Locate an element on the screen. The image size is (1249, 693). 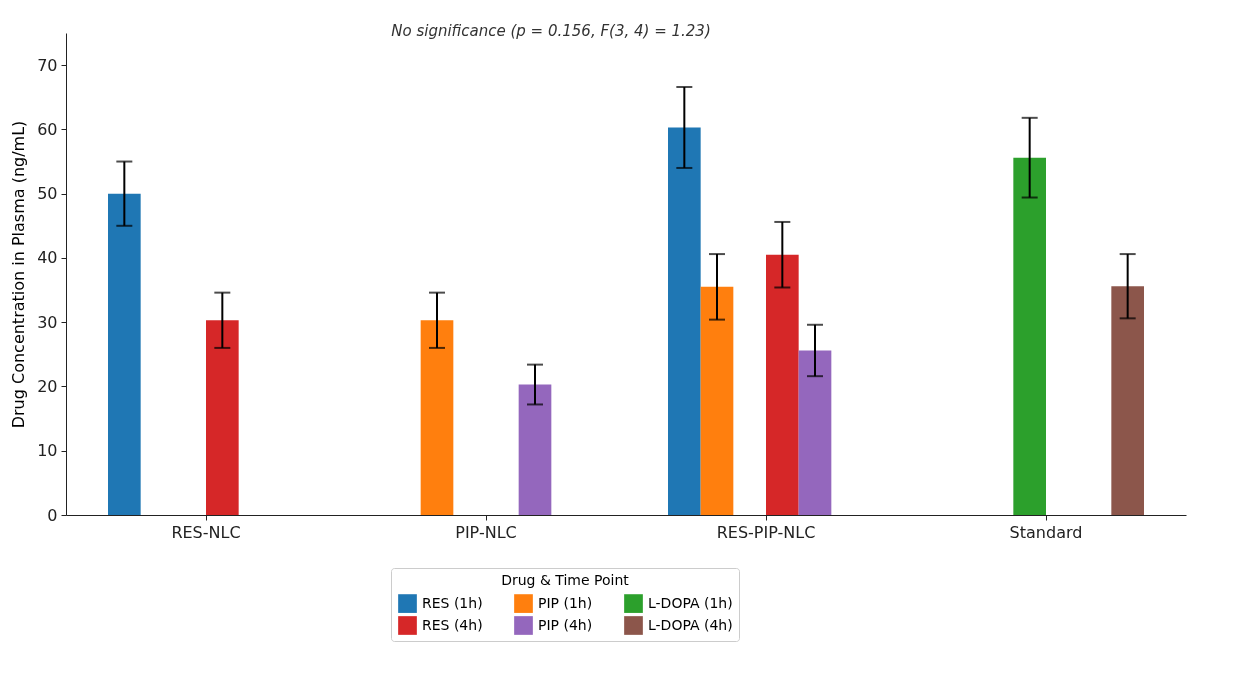
legend-title: Drug & Time Point is located at coordinates (565, 580).